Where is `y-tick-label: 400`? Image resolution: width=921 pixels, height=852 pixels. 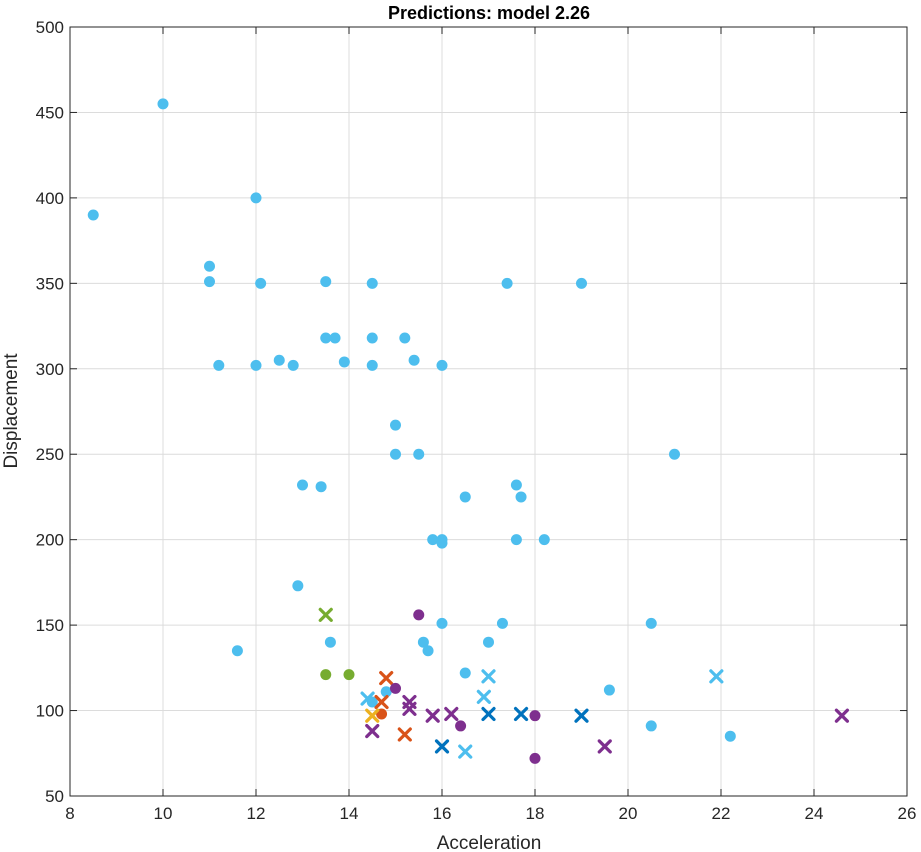 y-tick-label: 400 is located at coordinates (50, 198).